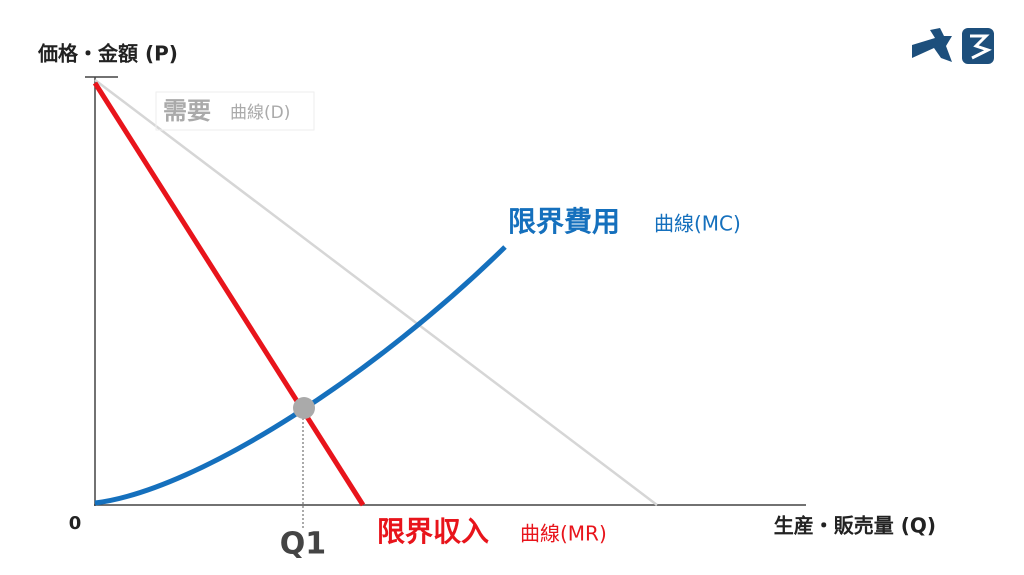 Image resolution: width=1024 pixels, height=575 pixels. I want to click on curve-name: 限界収入, so click(433, 531).